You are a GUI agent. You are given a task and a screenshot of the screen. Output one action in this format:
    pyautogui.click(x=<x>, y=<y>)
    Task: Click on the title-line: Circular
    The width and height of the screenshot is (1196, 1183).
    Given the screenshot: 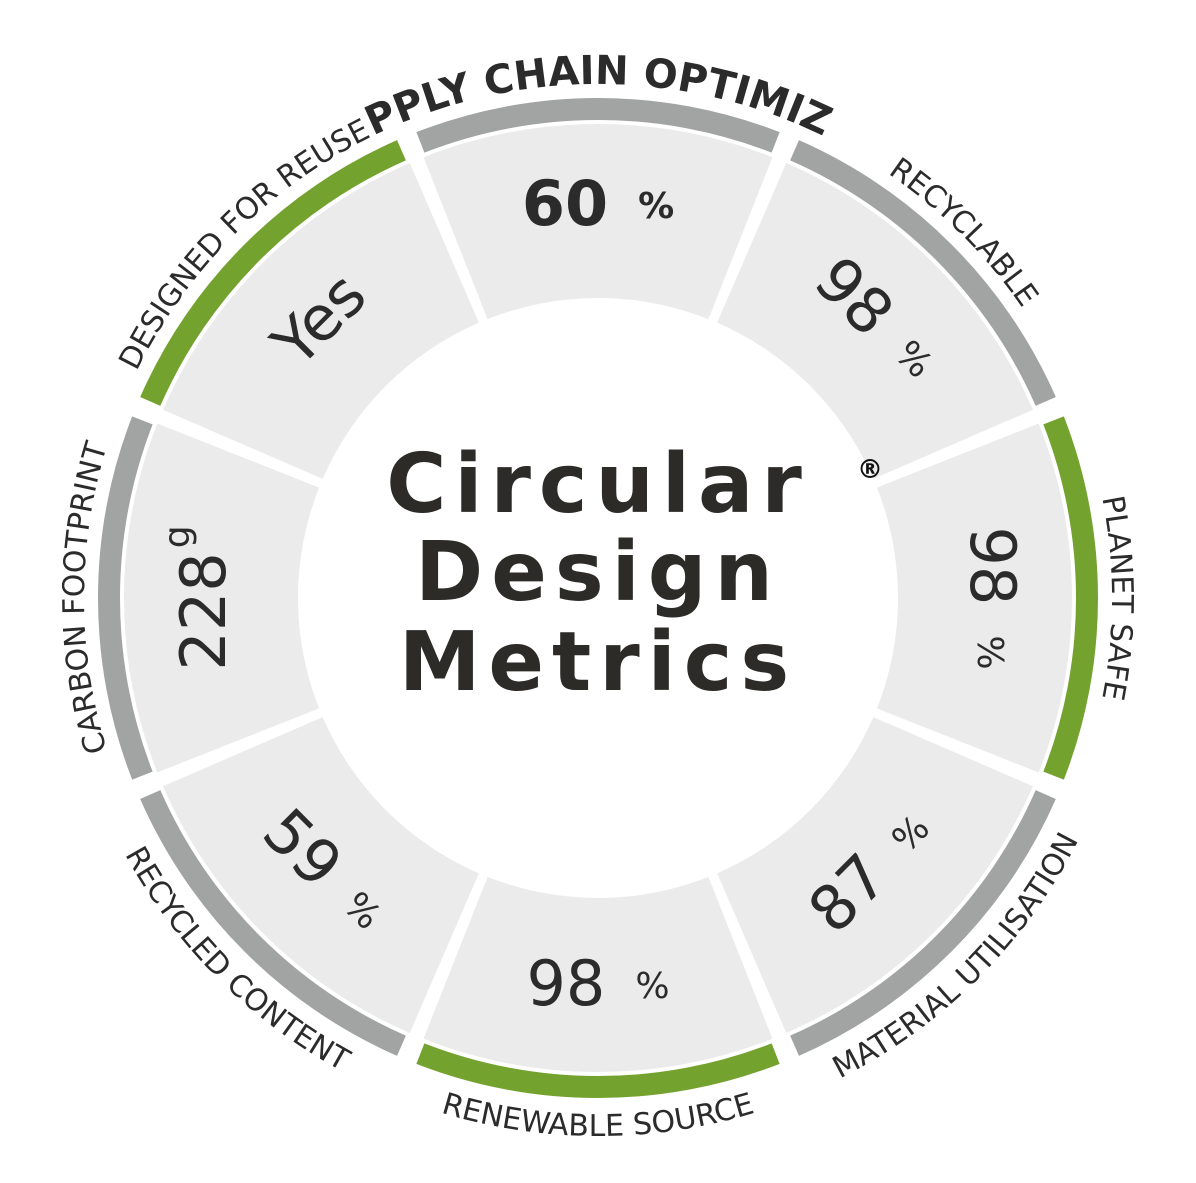 What is the action you would take?
    pyautogui.click(x=598, y=484)
    